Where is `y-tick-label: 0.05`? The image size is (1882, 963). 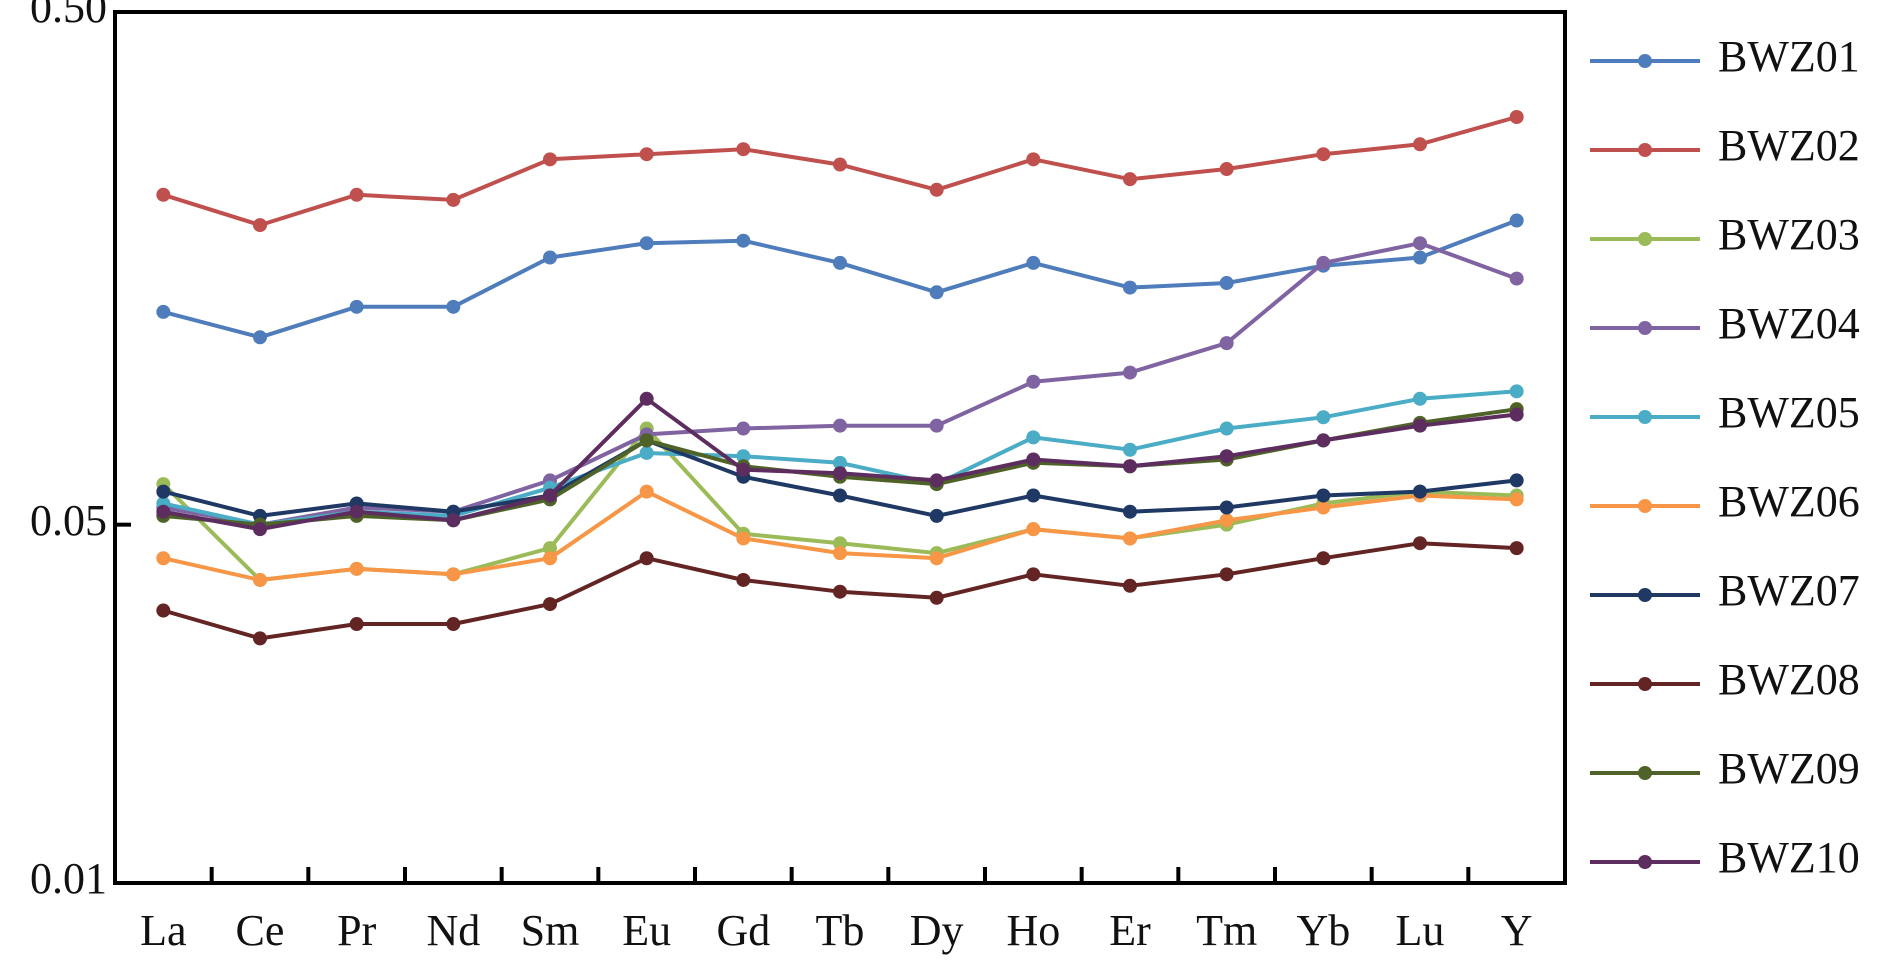 y-tick-label: 0.05 is located at coordinates (68, 520).